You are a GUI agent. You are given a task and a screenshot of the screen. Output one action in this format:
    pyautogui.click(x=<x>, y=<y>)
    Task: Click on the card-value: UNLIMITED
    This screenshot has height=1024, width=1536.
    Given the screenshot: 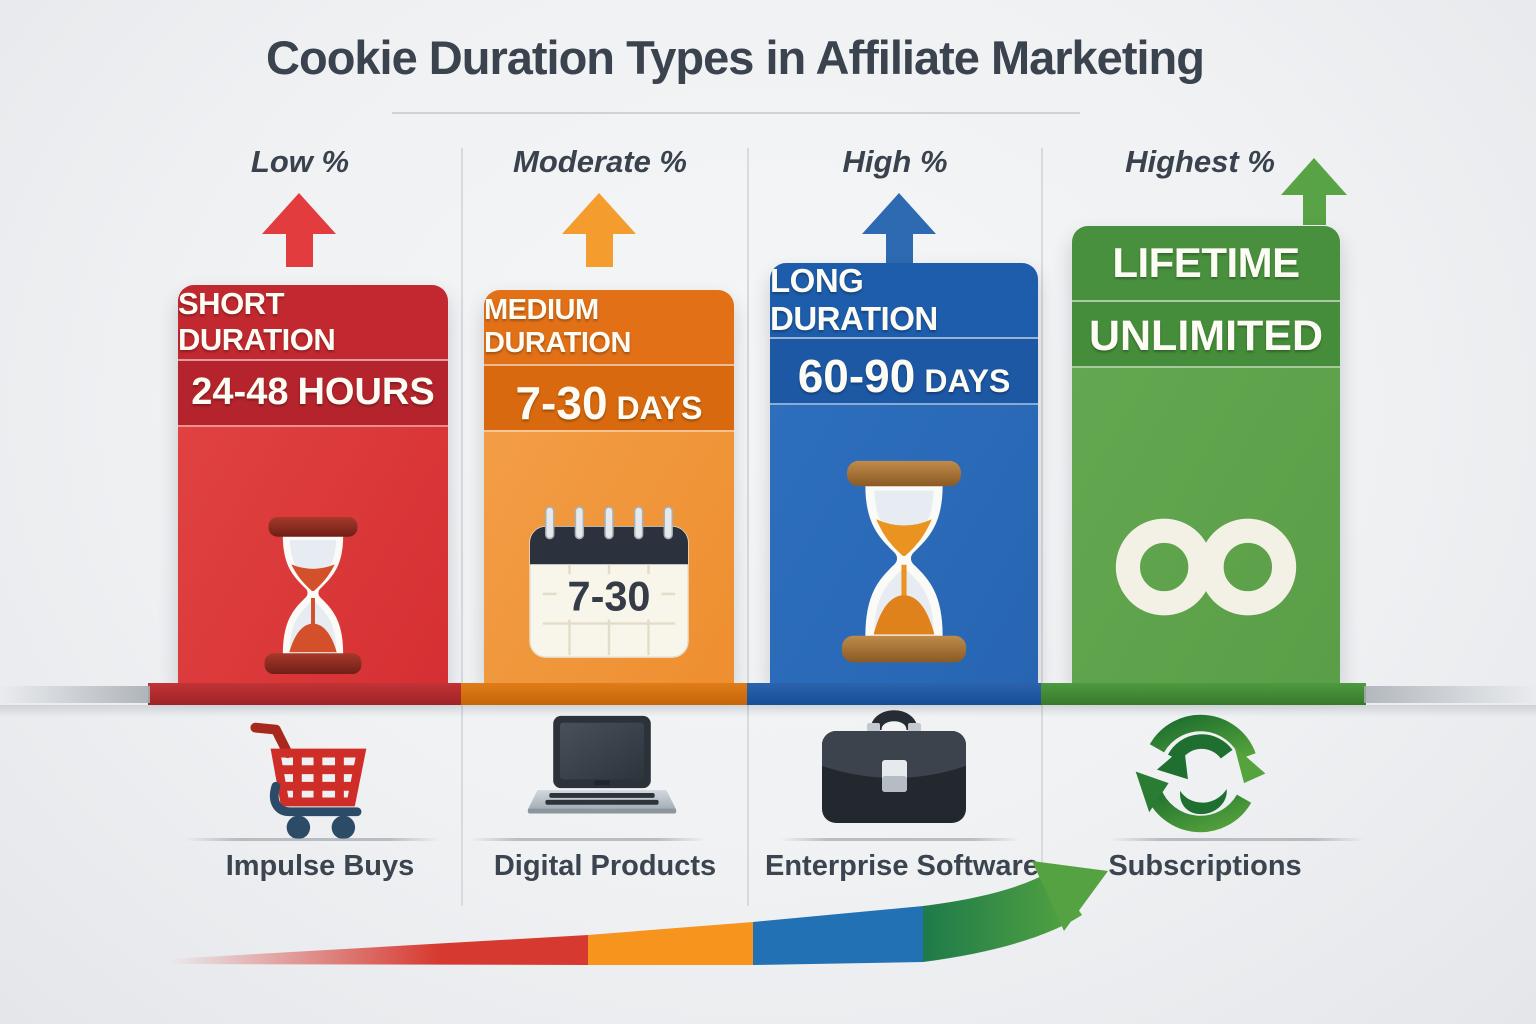 What is the action you would take?
    pyautogui.click(x=1206, y=333)
    